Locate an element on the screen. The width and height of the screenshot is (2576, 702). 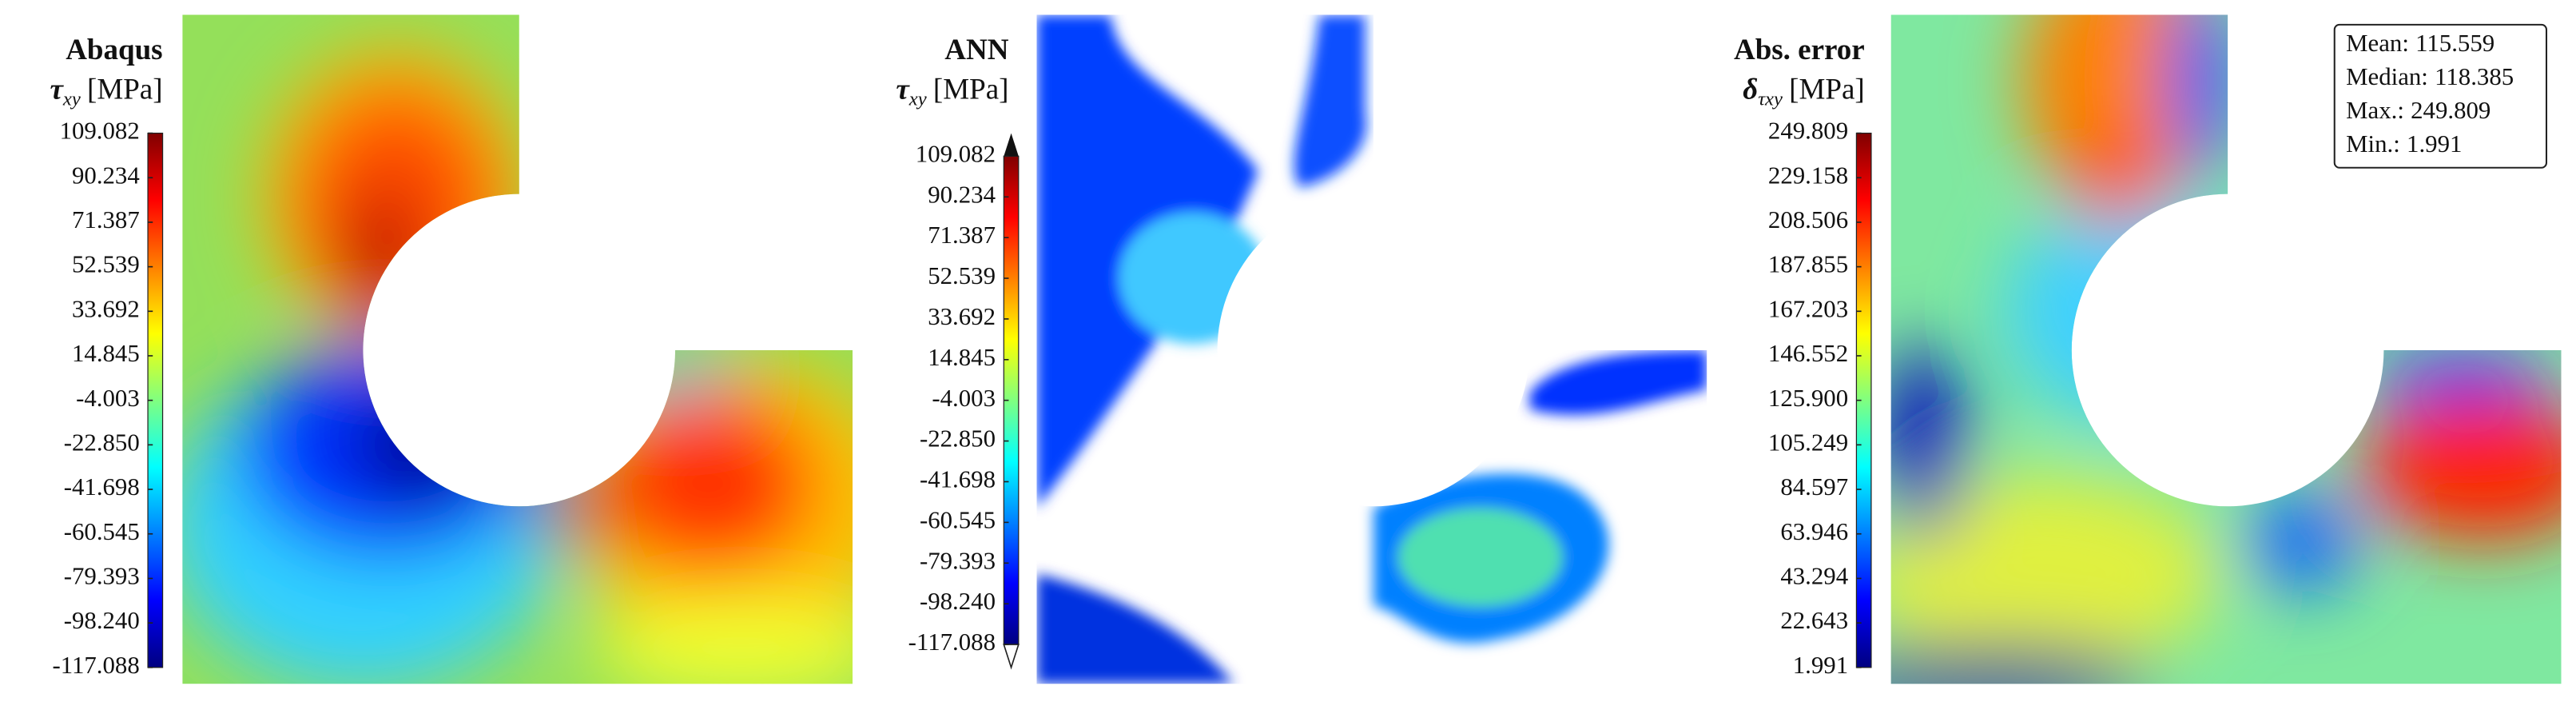
subscript: τxy is located at coordinates (1770, 99).